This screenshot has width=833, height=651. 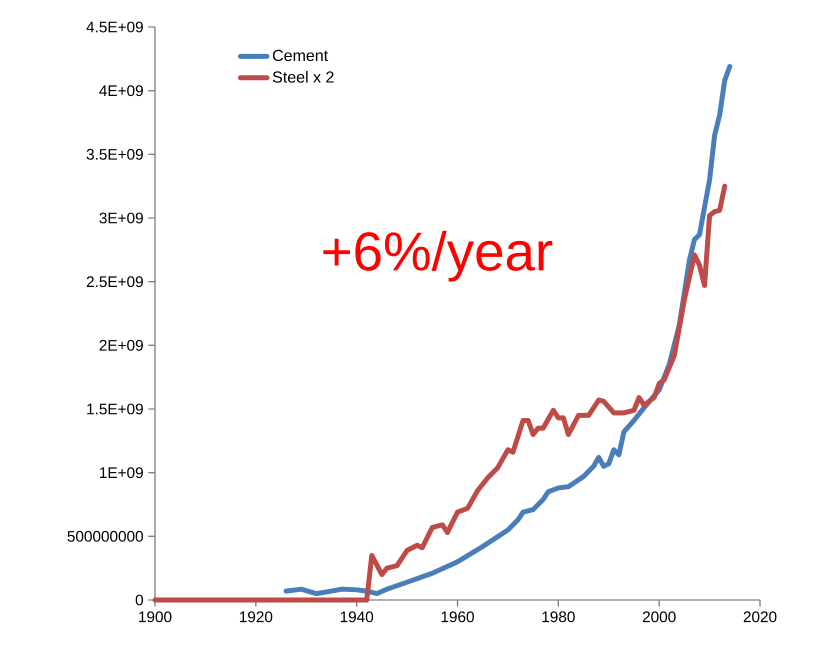 I want to click on x-tick-label: 2020, so click(x=760, y=616).